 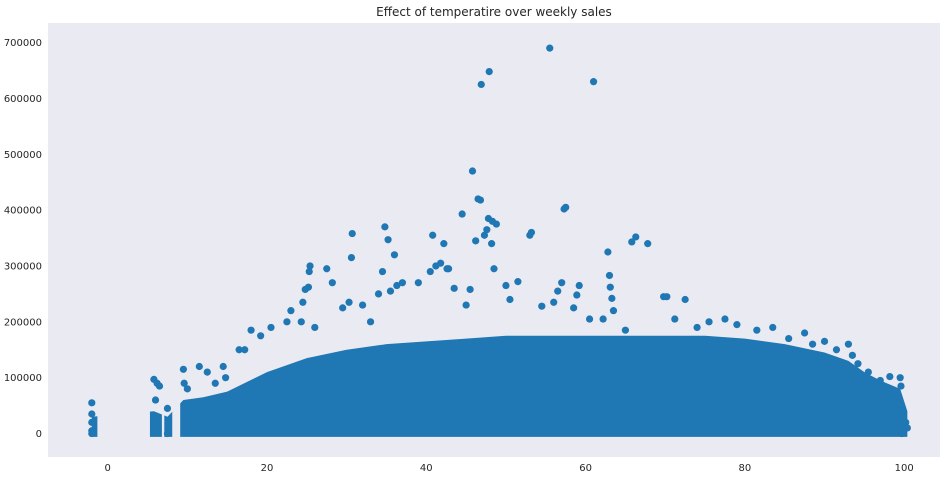 What do you see at coordinates (23, 99) in the screenshot?
I see `y-tick-label: 600000` at bounding box center [23, 99].